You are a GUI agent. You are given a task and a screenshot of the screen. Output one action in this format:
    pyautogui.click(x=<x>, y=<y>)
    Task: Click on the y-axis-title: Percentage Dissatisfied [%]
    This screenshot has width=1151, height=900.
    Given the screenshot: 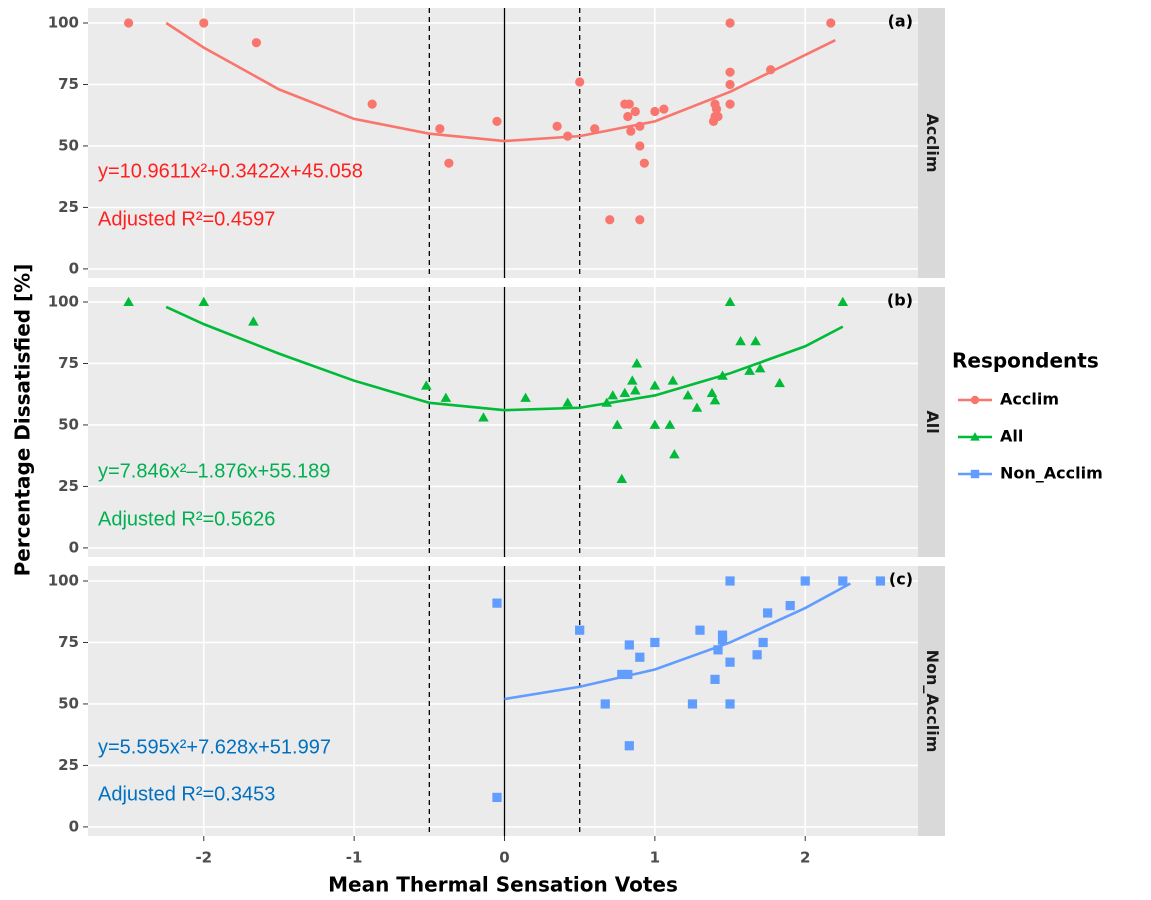 What is the action you would take?
    pyautogui.click(x=23, y=420)
    